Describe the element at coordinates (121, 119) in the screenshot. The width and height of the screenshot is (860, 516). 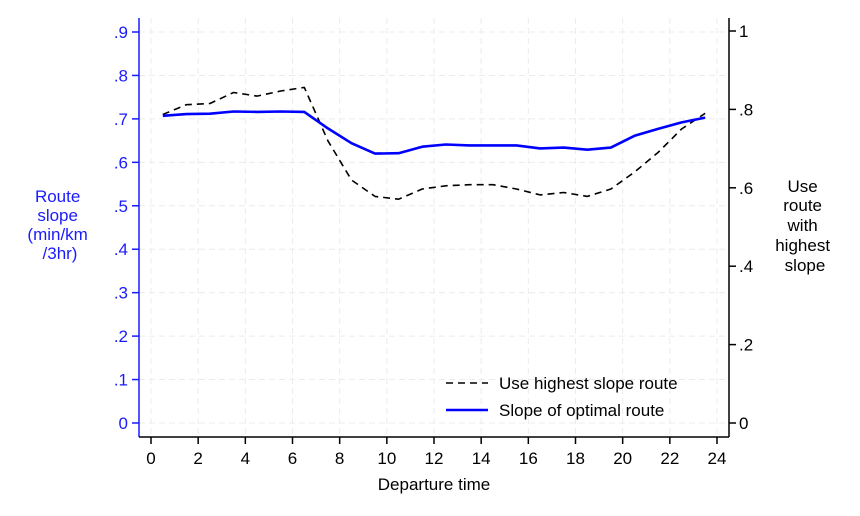
I see `left-tick-label: .7` at that location.